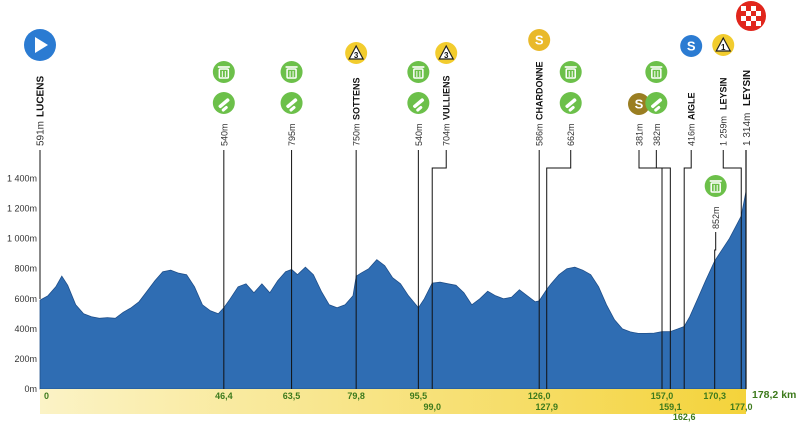  I want to click on y-tick-label: 1 200m, so click(22, 209).